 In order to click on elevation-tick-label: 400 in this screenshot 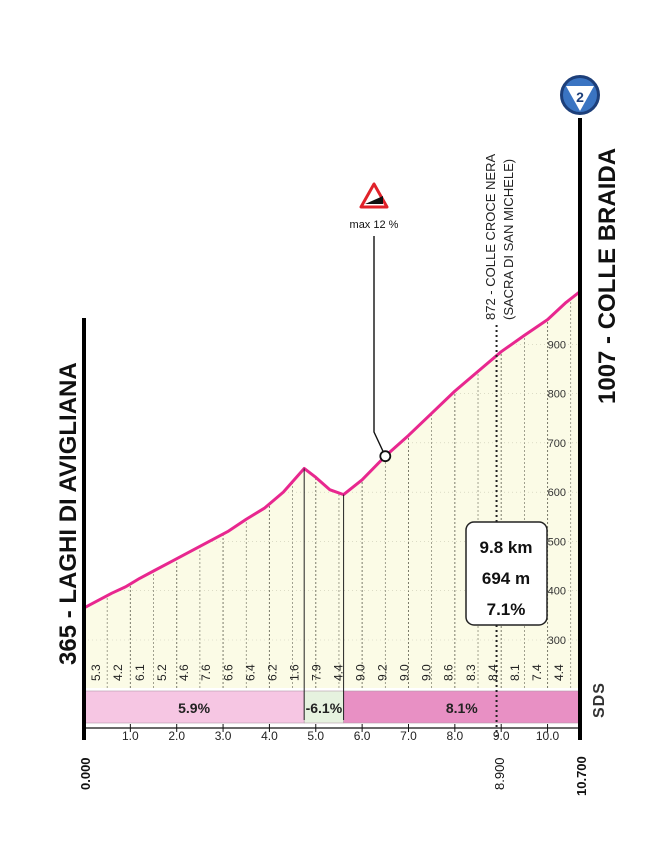, I will do `click(557, 592)`.